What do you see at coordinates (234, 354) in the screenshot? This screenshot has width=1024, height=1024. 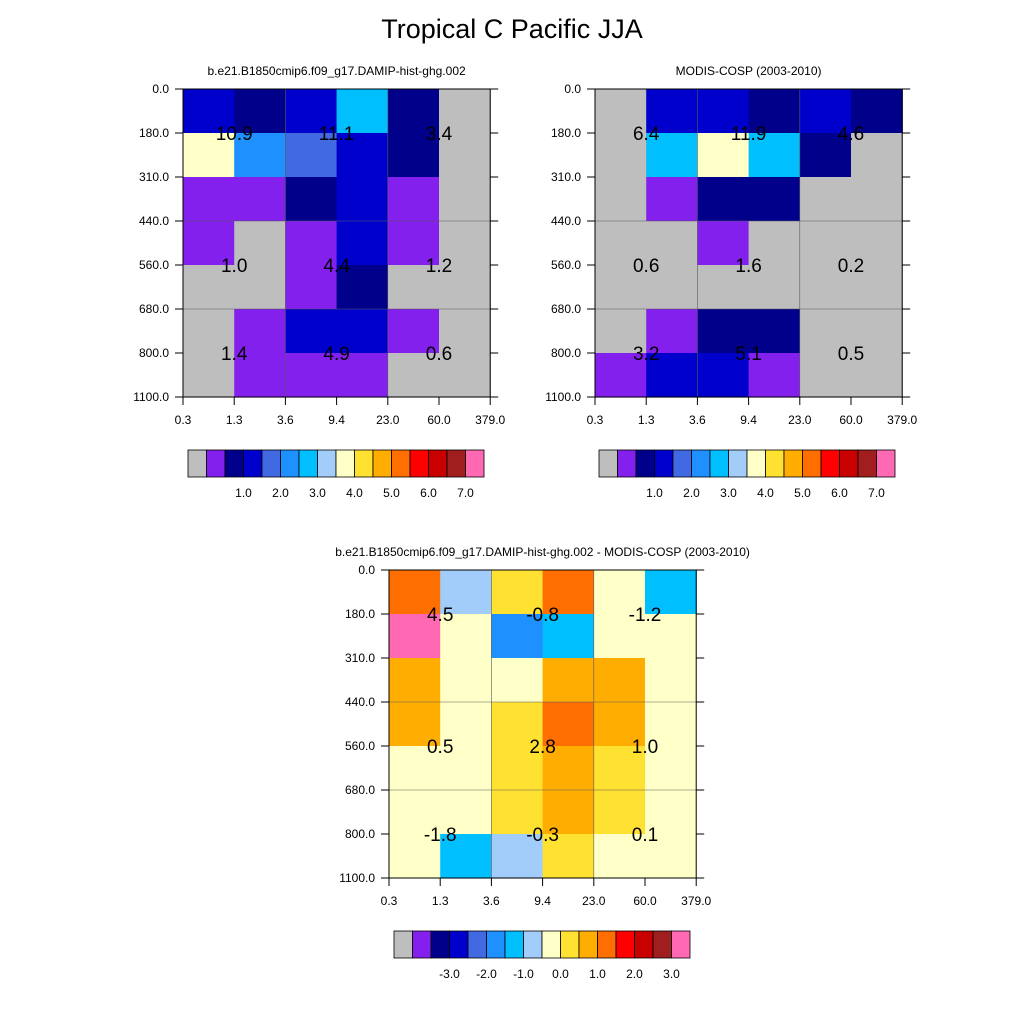 I see `cell-value-label: 1.4` at bounding box center [234, 354].